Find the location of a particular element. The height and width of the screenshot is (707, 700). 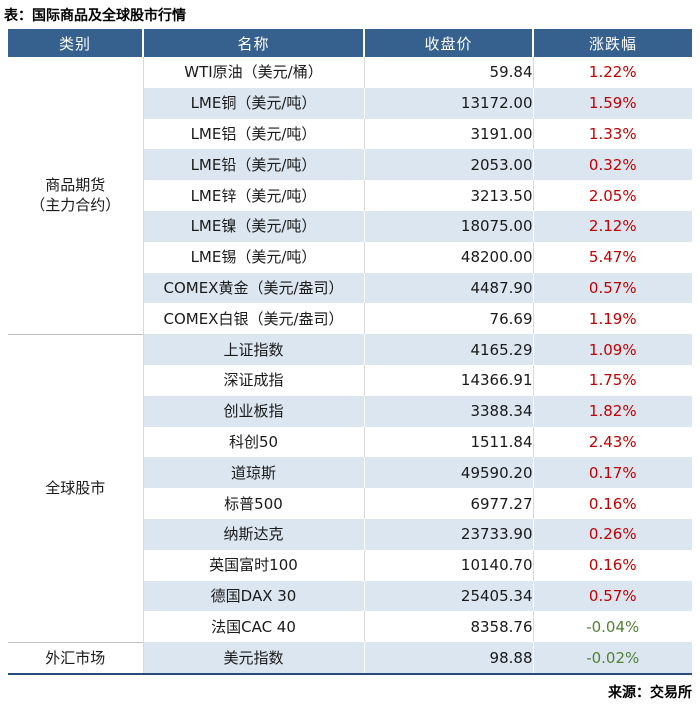

table-row: 德国DAX 30 25405.34 0.57% is located at coordinates (350, 596).